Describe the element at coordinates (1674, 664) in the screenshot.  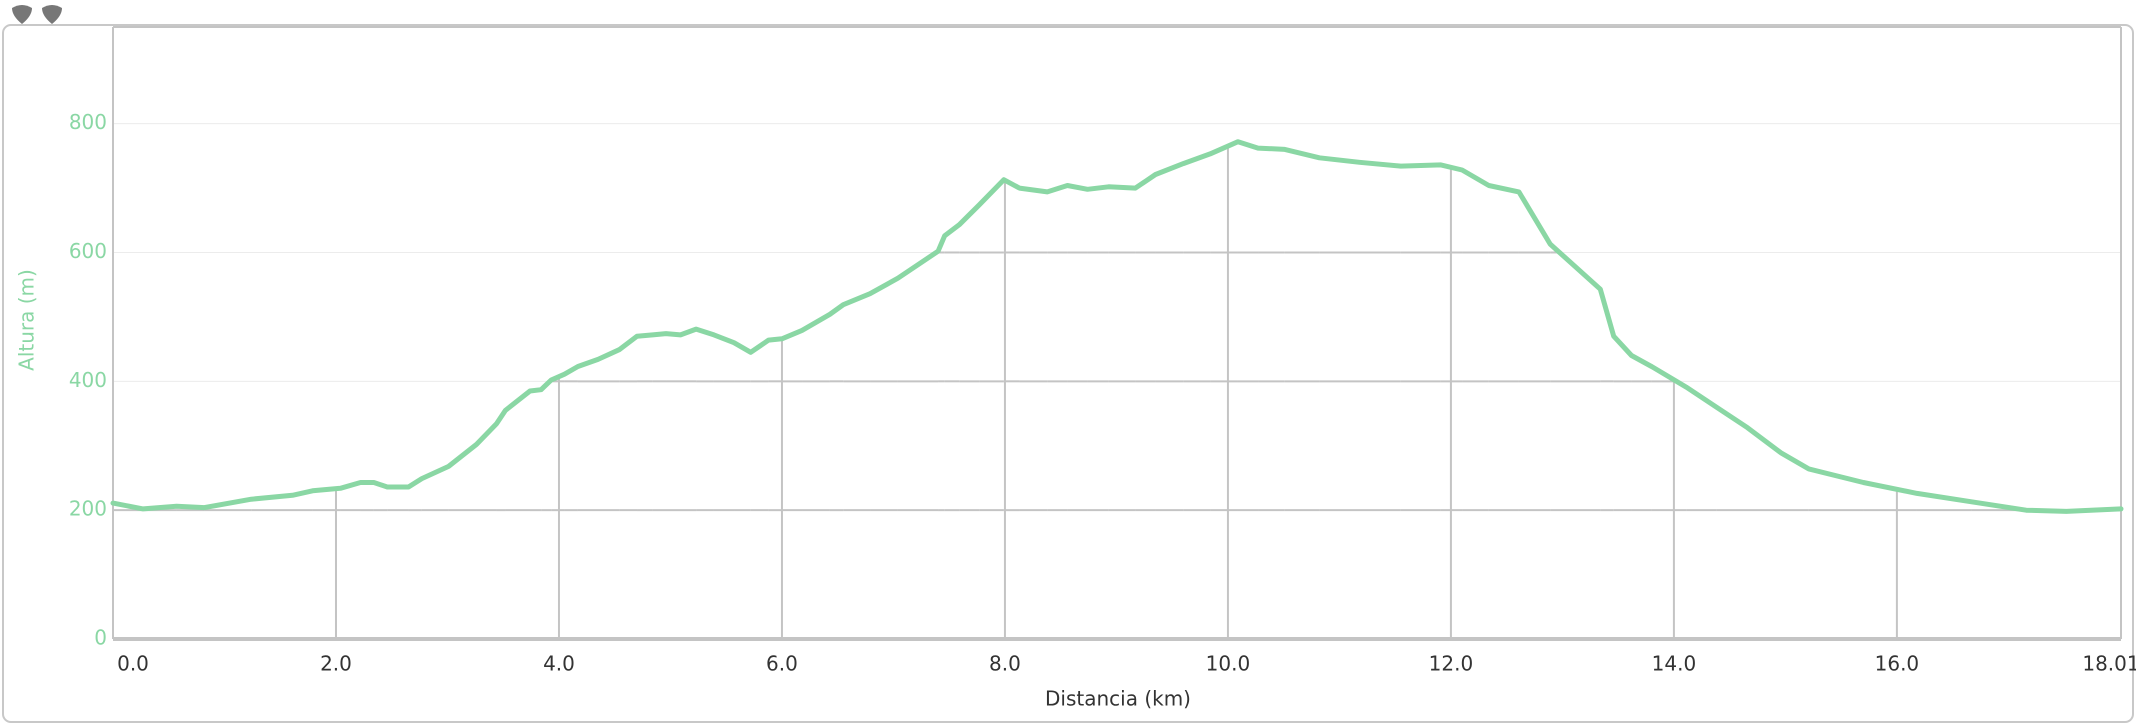
I see `x-tick-label: 14.0` at that location.